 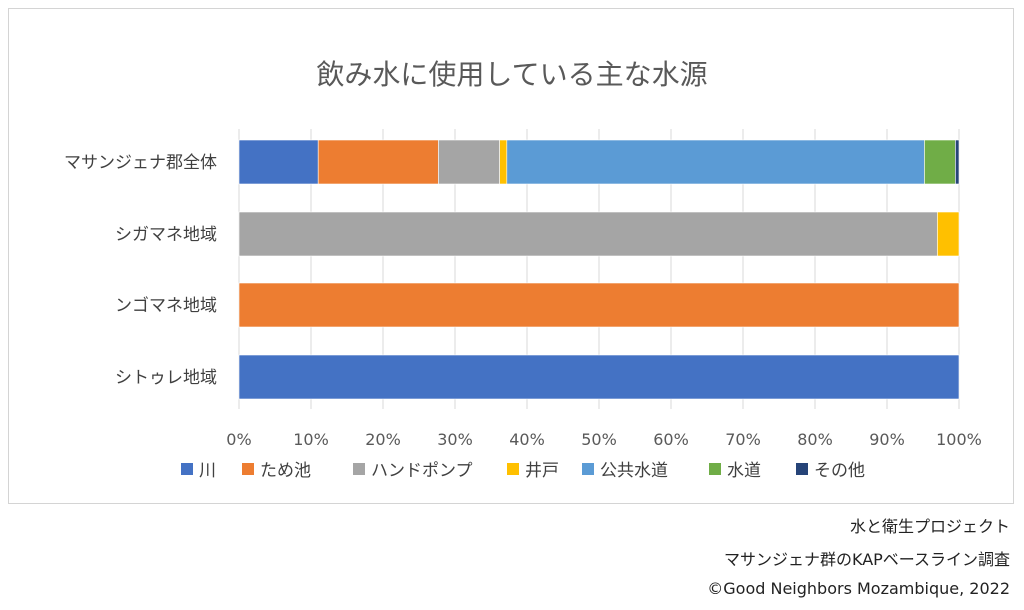 What do you see at coordinates (455, 439) in the screenshot?
I see `x-tick-label: 30%` at bounding box center [455, 439].